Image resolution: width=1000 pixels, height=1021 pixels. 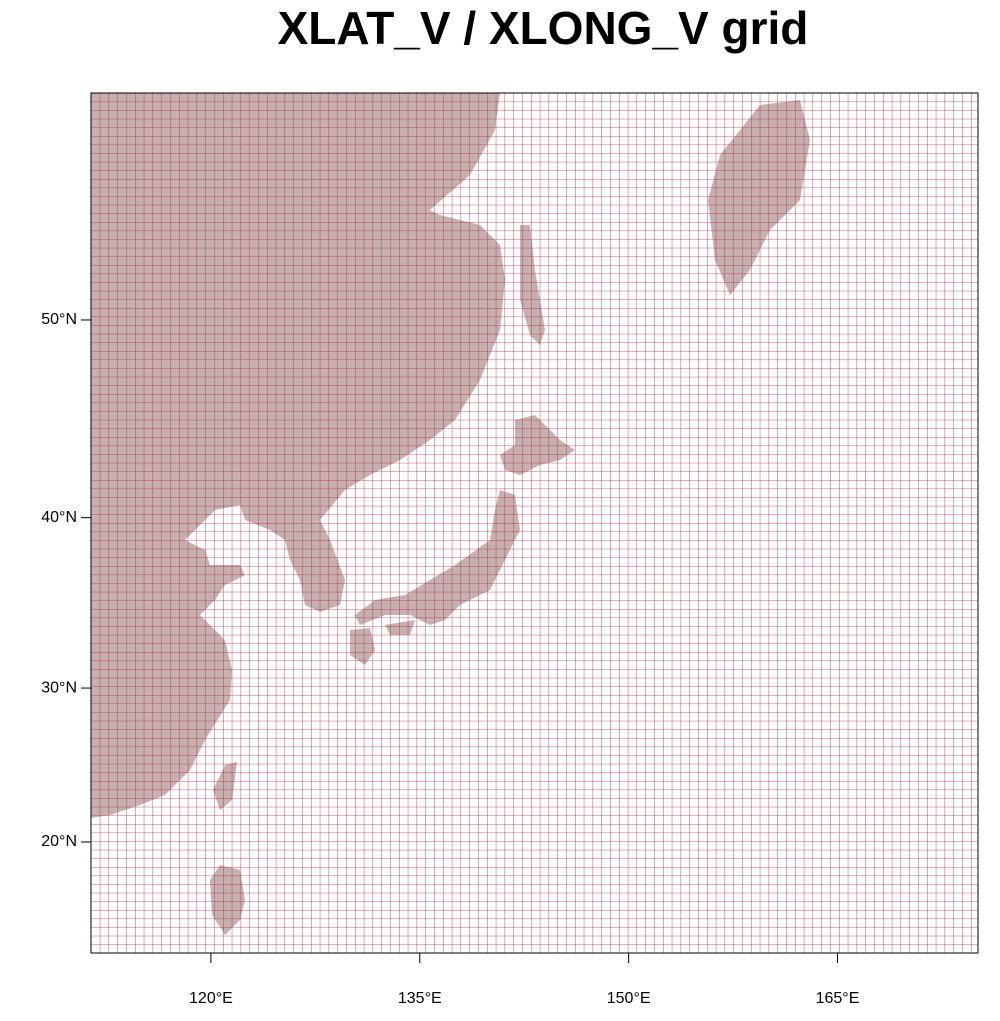 I want to click on y-tick-label: 50°N, so click(x=59, y=319).